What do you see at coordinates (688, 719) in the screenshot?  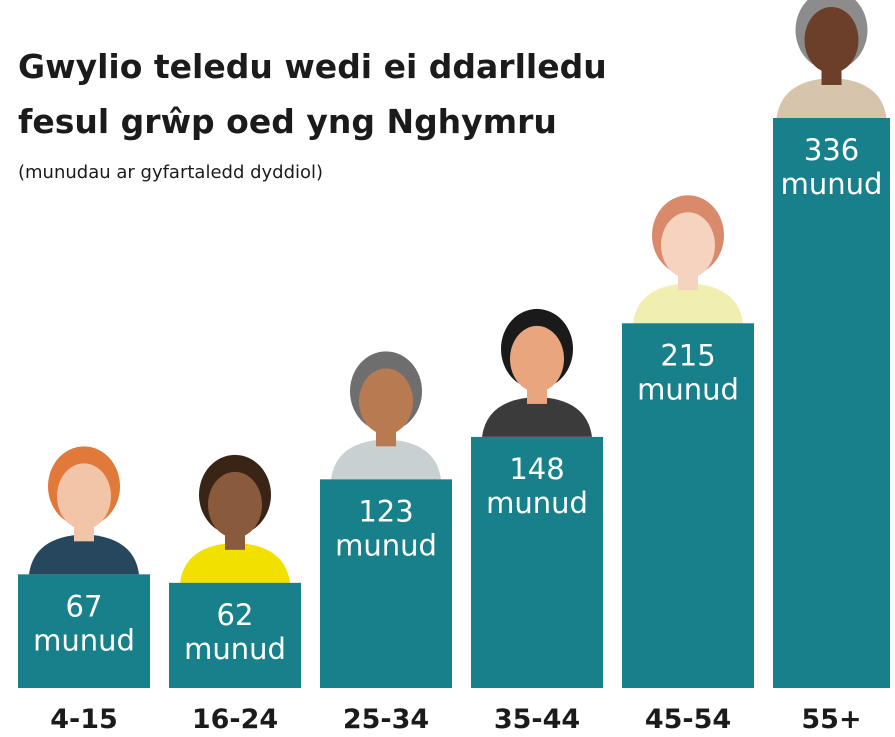 I see `x-tick-label: 45-54` at bounding box center [688, 719].